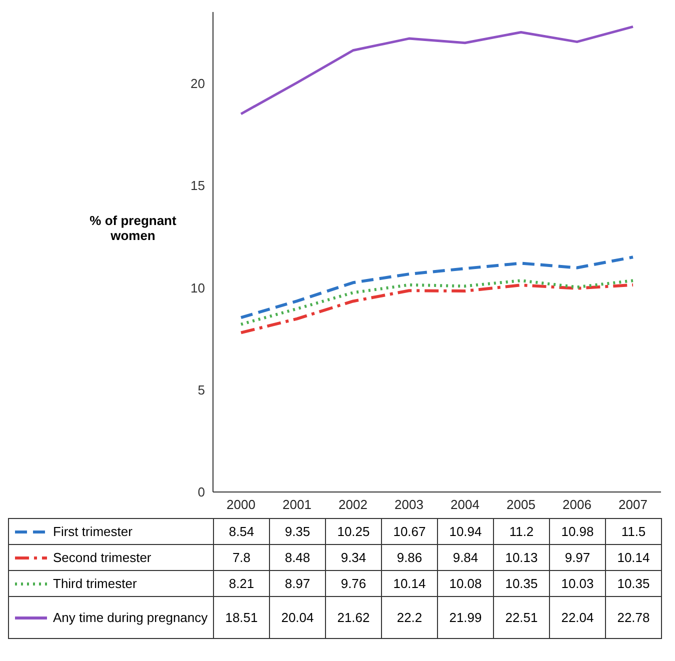 This screenshot has width=675, height=661. Describe the element at coordinates (466, 583) in the screenshot. I see `data-label: 10.08` at that location.